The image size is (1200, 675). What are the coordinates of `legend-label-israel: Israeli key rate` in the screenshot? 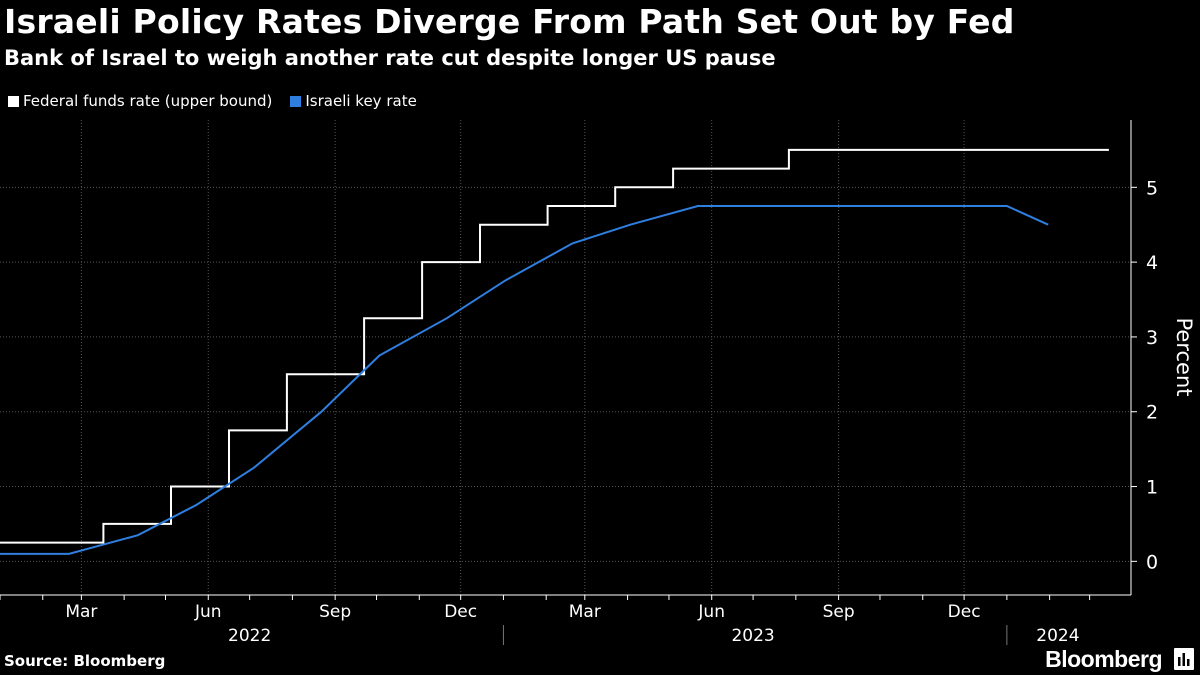 It's located at (361, 101).